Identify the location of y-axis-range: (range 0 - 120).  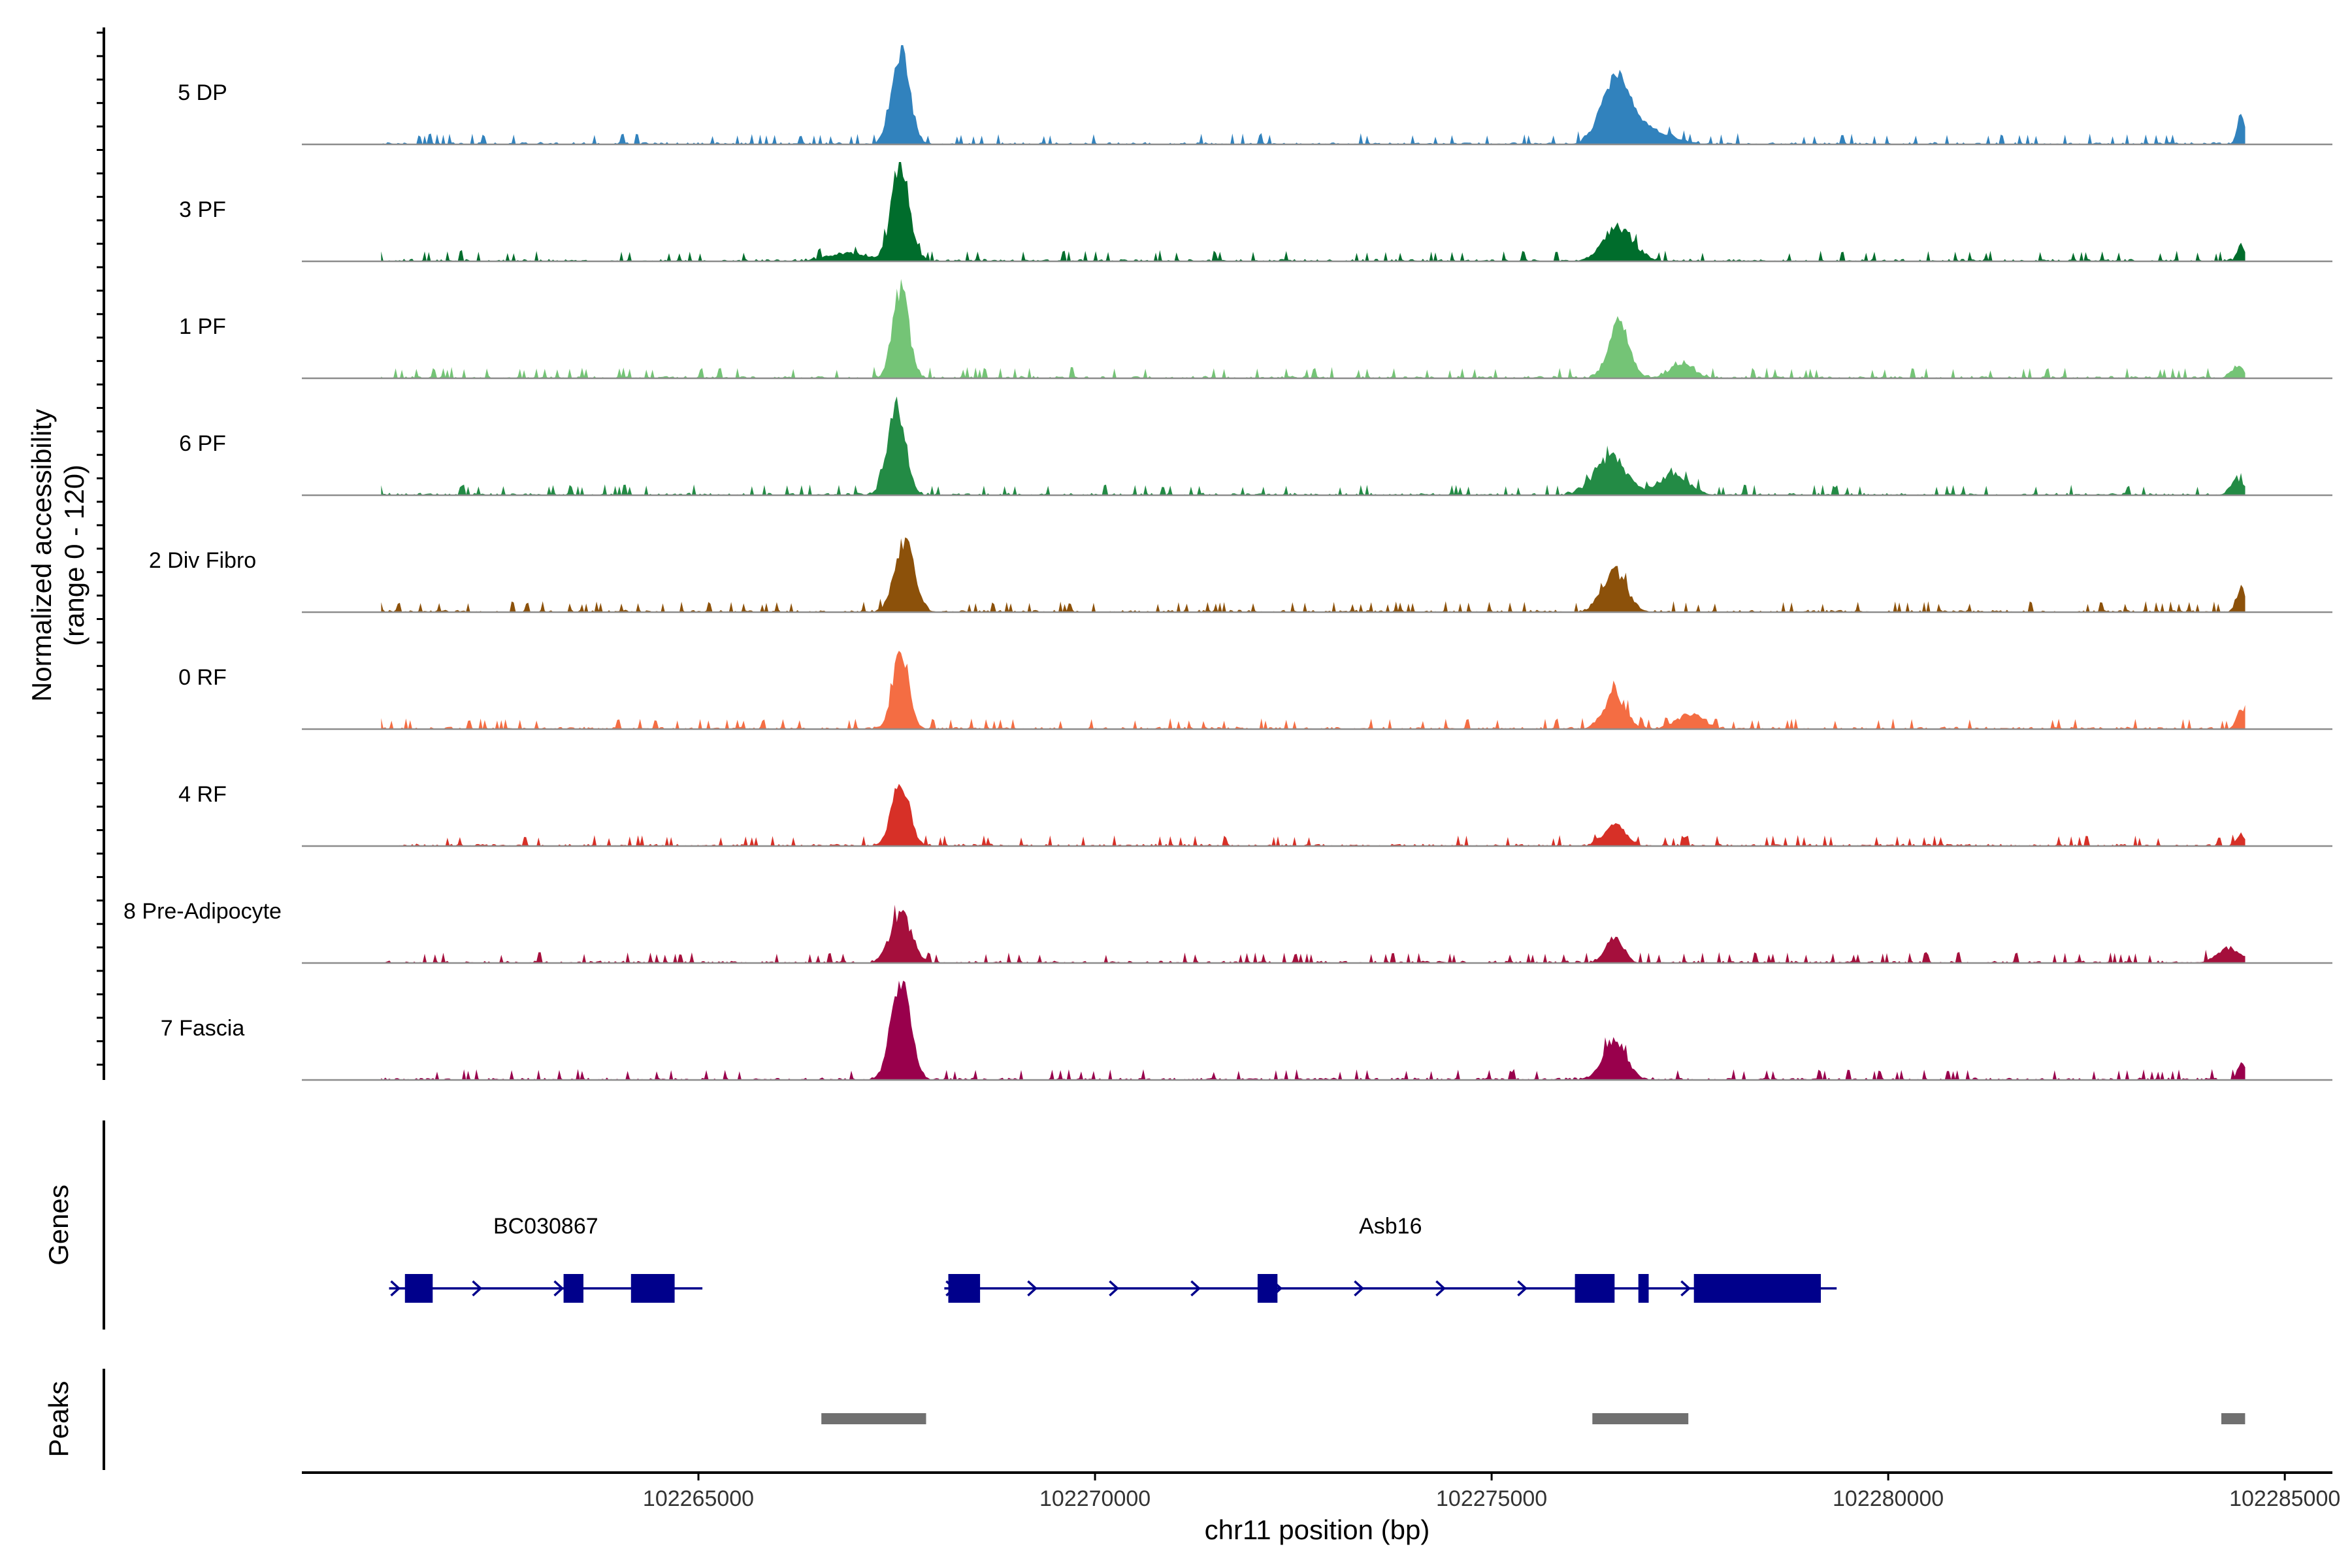
(74, 555).